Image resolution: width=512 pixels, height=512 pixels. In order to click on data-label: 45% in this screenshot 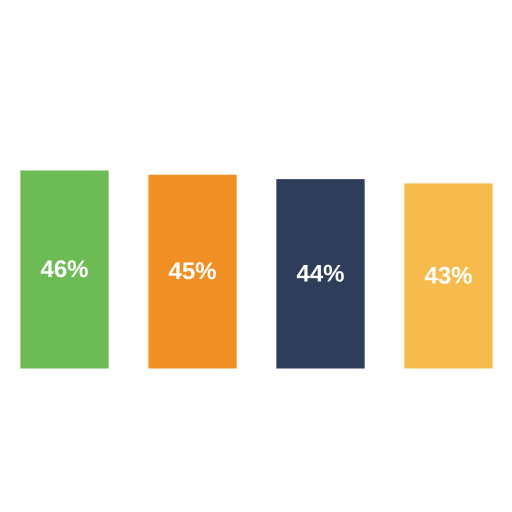, I will do `click(192, 272)`.